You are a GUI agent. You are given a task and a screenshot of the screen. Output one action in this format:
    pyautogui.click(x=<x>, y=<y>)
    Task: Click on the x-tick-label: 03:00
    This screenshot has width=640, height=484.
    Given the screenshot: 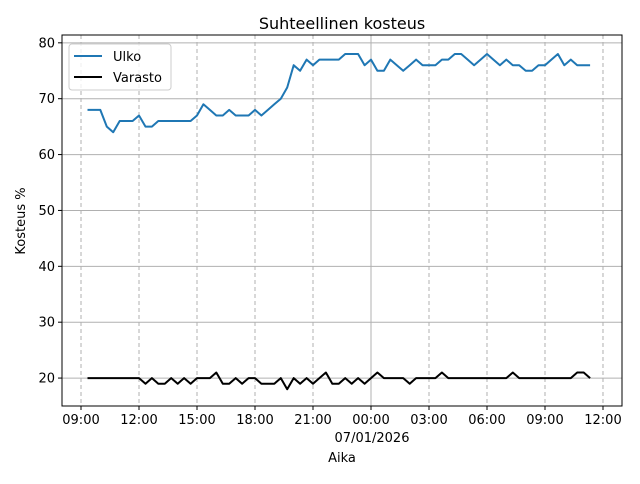 What is the action you would take?
    pyautogui.click(x=428, y=420)
    